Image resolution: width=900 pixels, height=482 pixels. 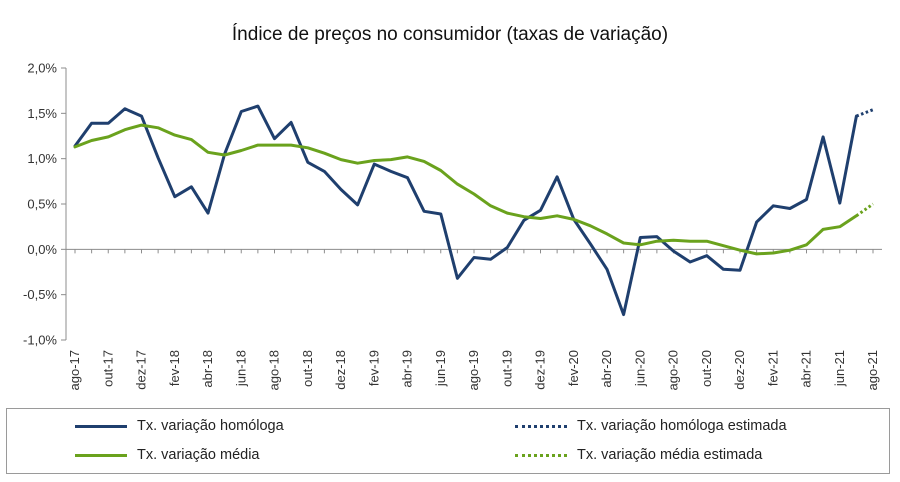 I want to click on y-tick-label: 1,0%, so click(x=42, y=158).